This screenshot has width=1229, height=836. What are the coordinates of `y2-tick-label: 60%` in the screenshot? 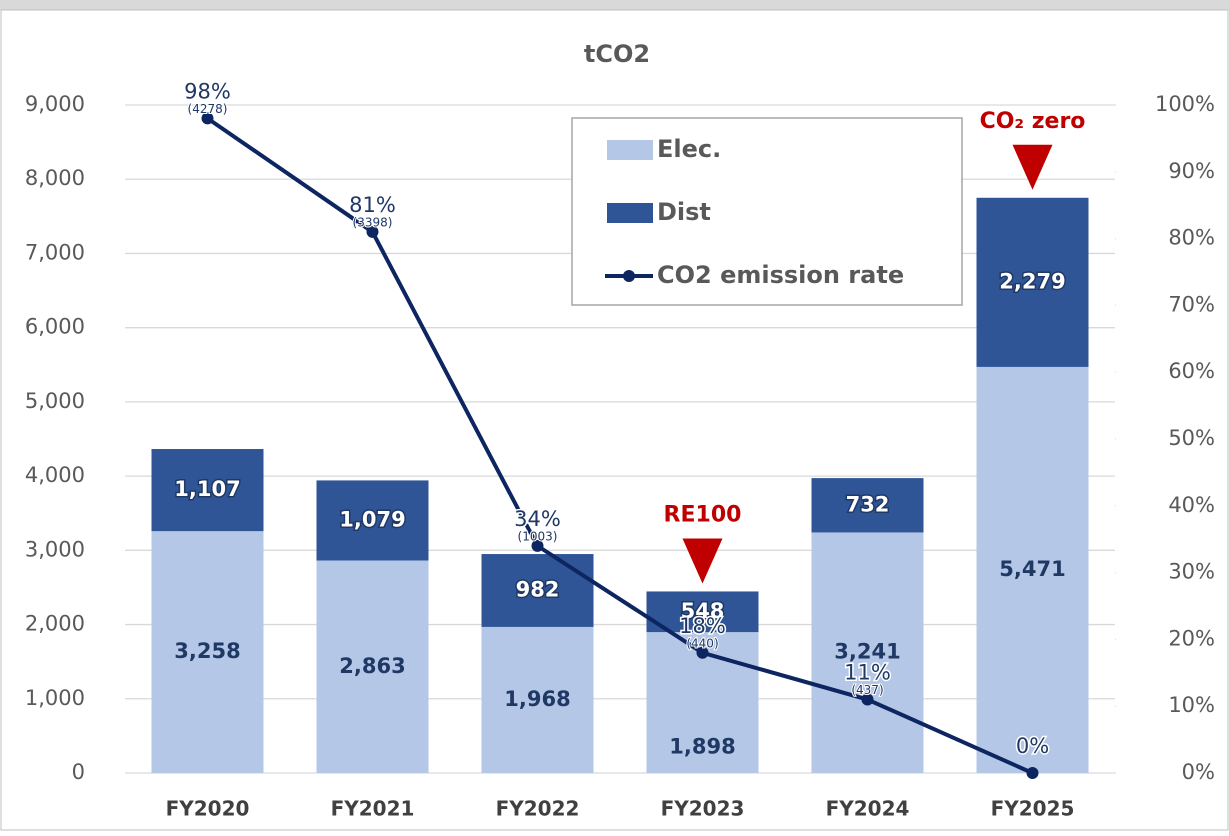 It's located at (1191, 371).